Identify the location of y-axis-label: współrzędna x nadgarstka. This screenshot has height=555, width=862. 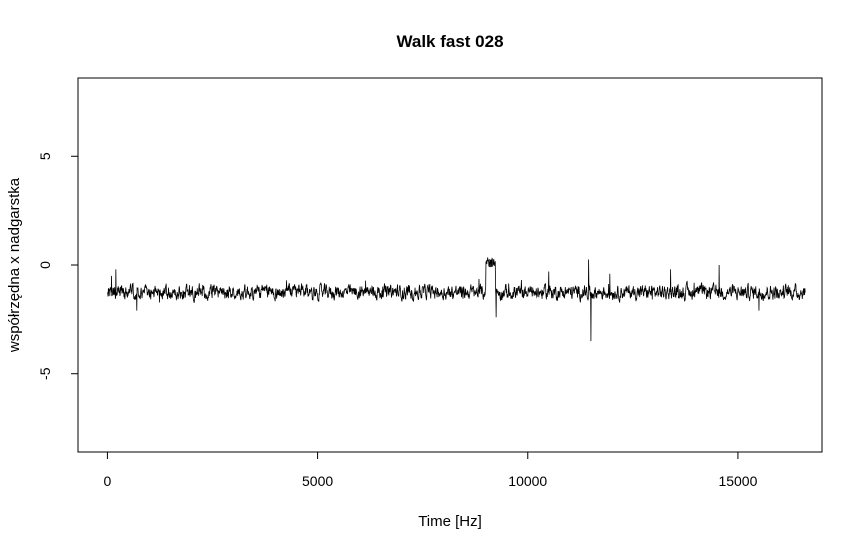
(14, 265).